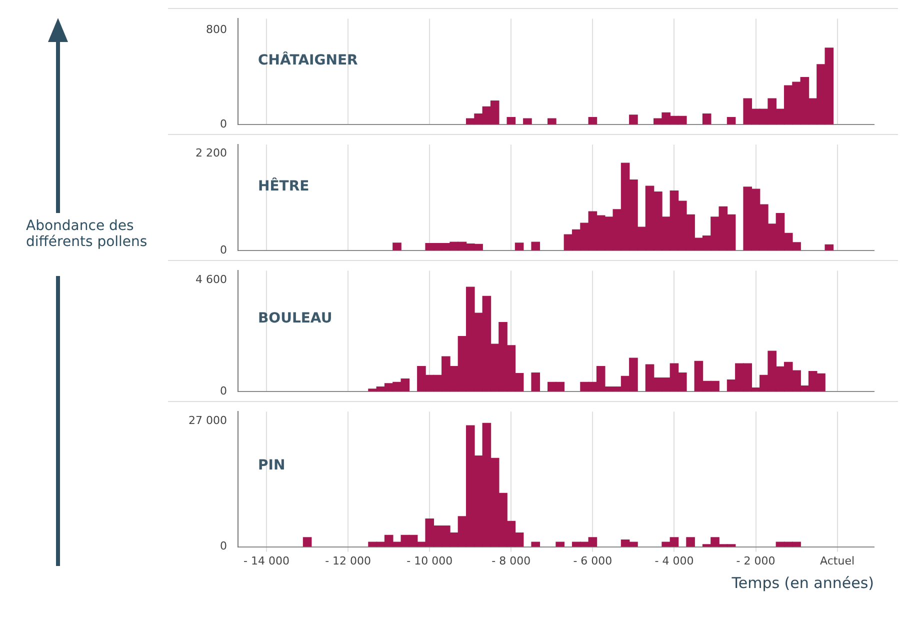 The height and width of the screenshot is (621, 917). What do you see at coordinates (837, 561) in the screenshot?
I see `x-tick-label: Actuel` at bounding box center [837, 561].